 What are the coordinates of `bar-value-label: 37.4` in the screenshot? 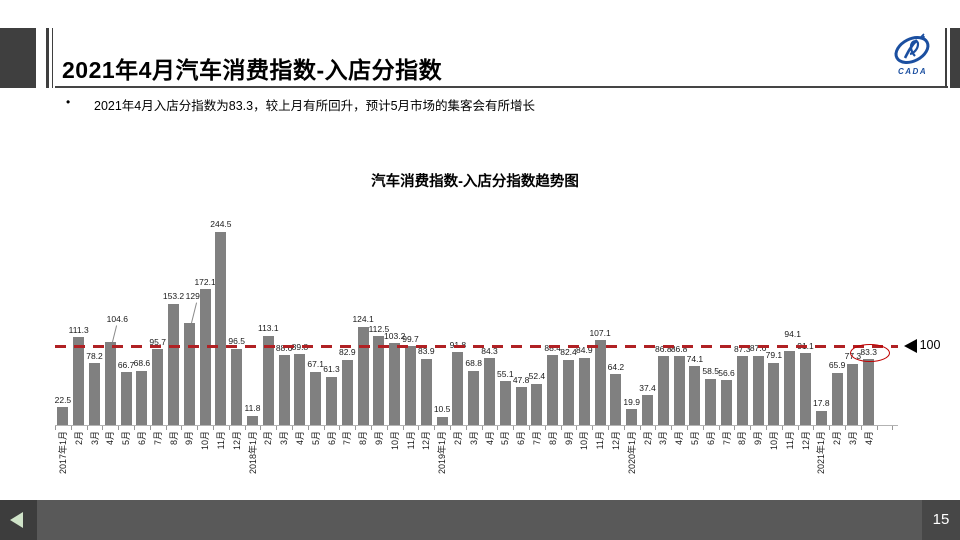 It's located at (647, 387).